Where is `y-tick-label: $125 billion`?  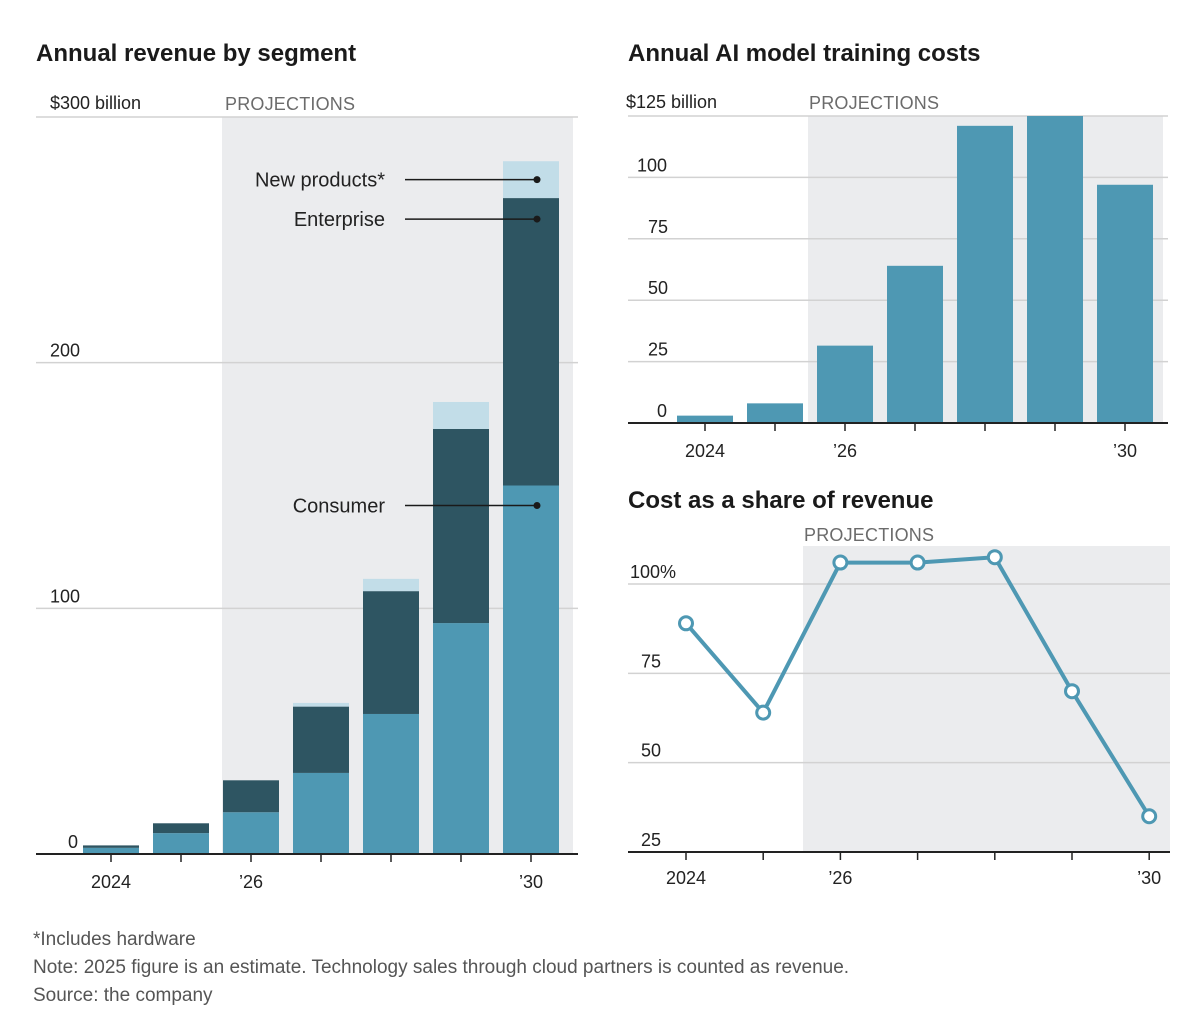 y-tick-label: $125 billion is located at coordinates (671, 102).